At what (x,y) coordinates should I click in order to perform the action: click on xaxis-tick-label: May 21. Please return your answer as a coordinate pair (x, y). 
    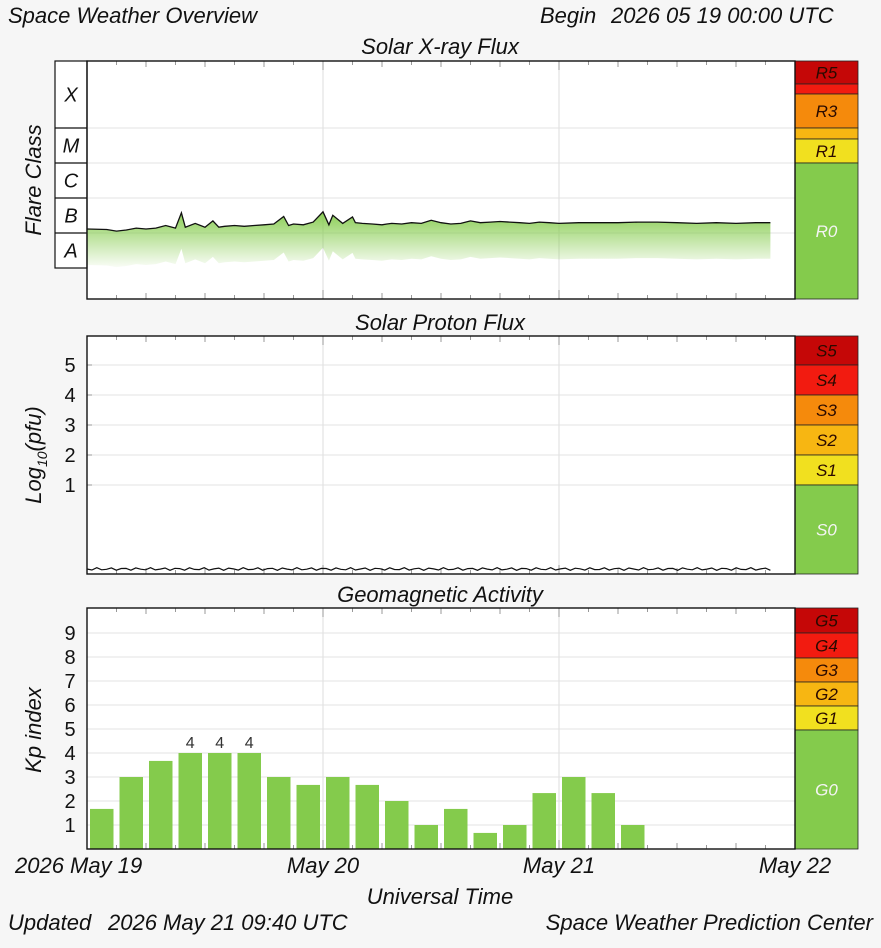
    Looking at the image, I should click on (559, 865).